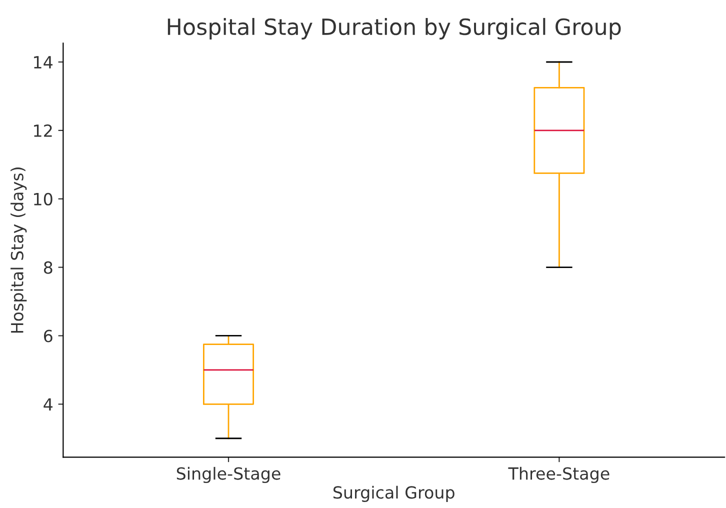  What do you see at coordinates (559, 475) in the screenshot?
I see `x-tick-label: Three-Stage` at bounding box center [559, 475].